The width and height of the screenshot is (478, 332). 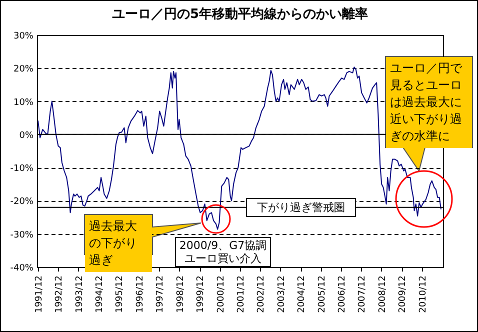 I want to click on x-tick-label: 2002/12, so click(x=261, y=294).